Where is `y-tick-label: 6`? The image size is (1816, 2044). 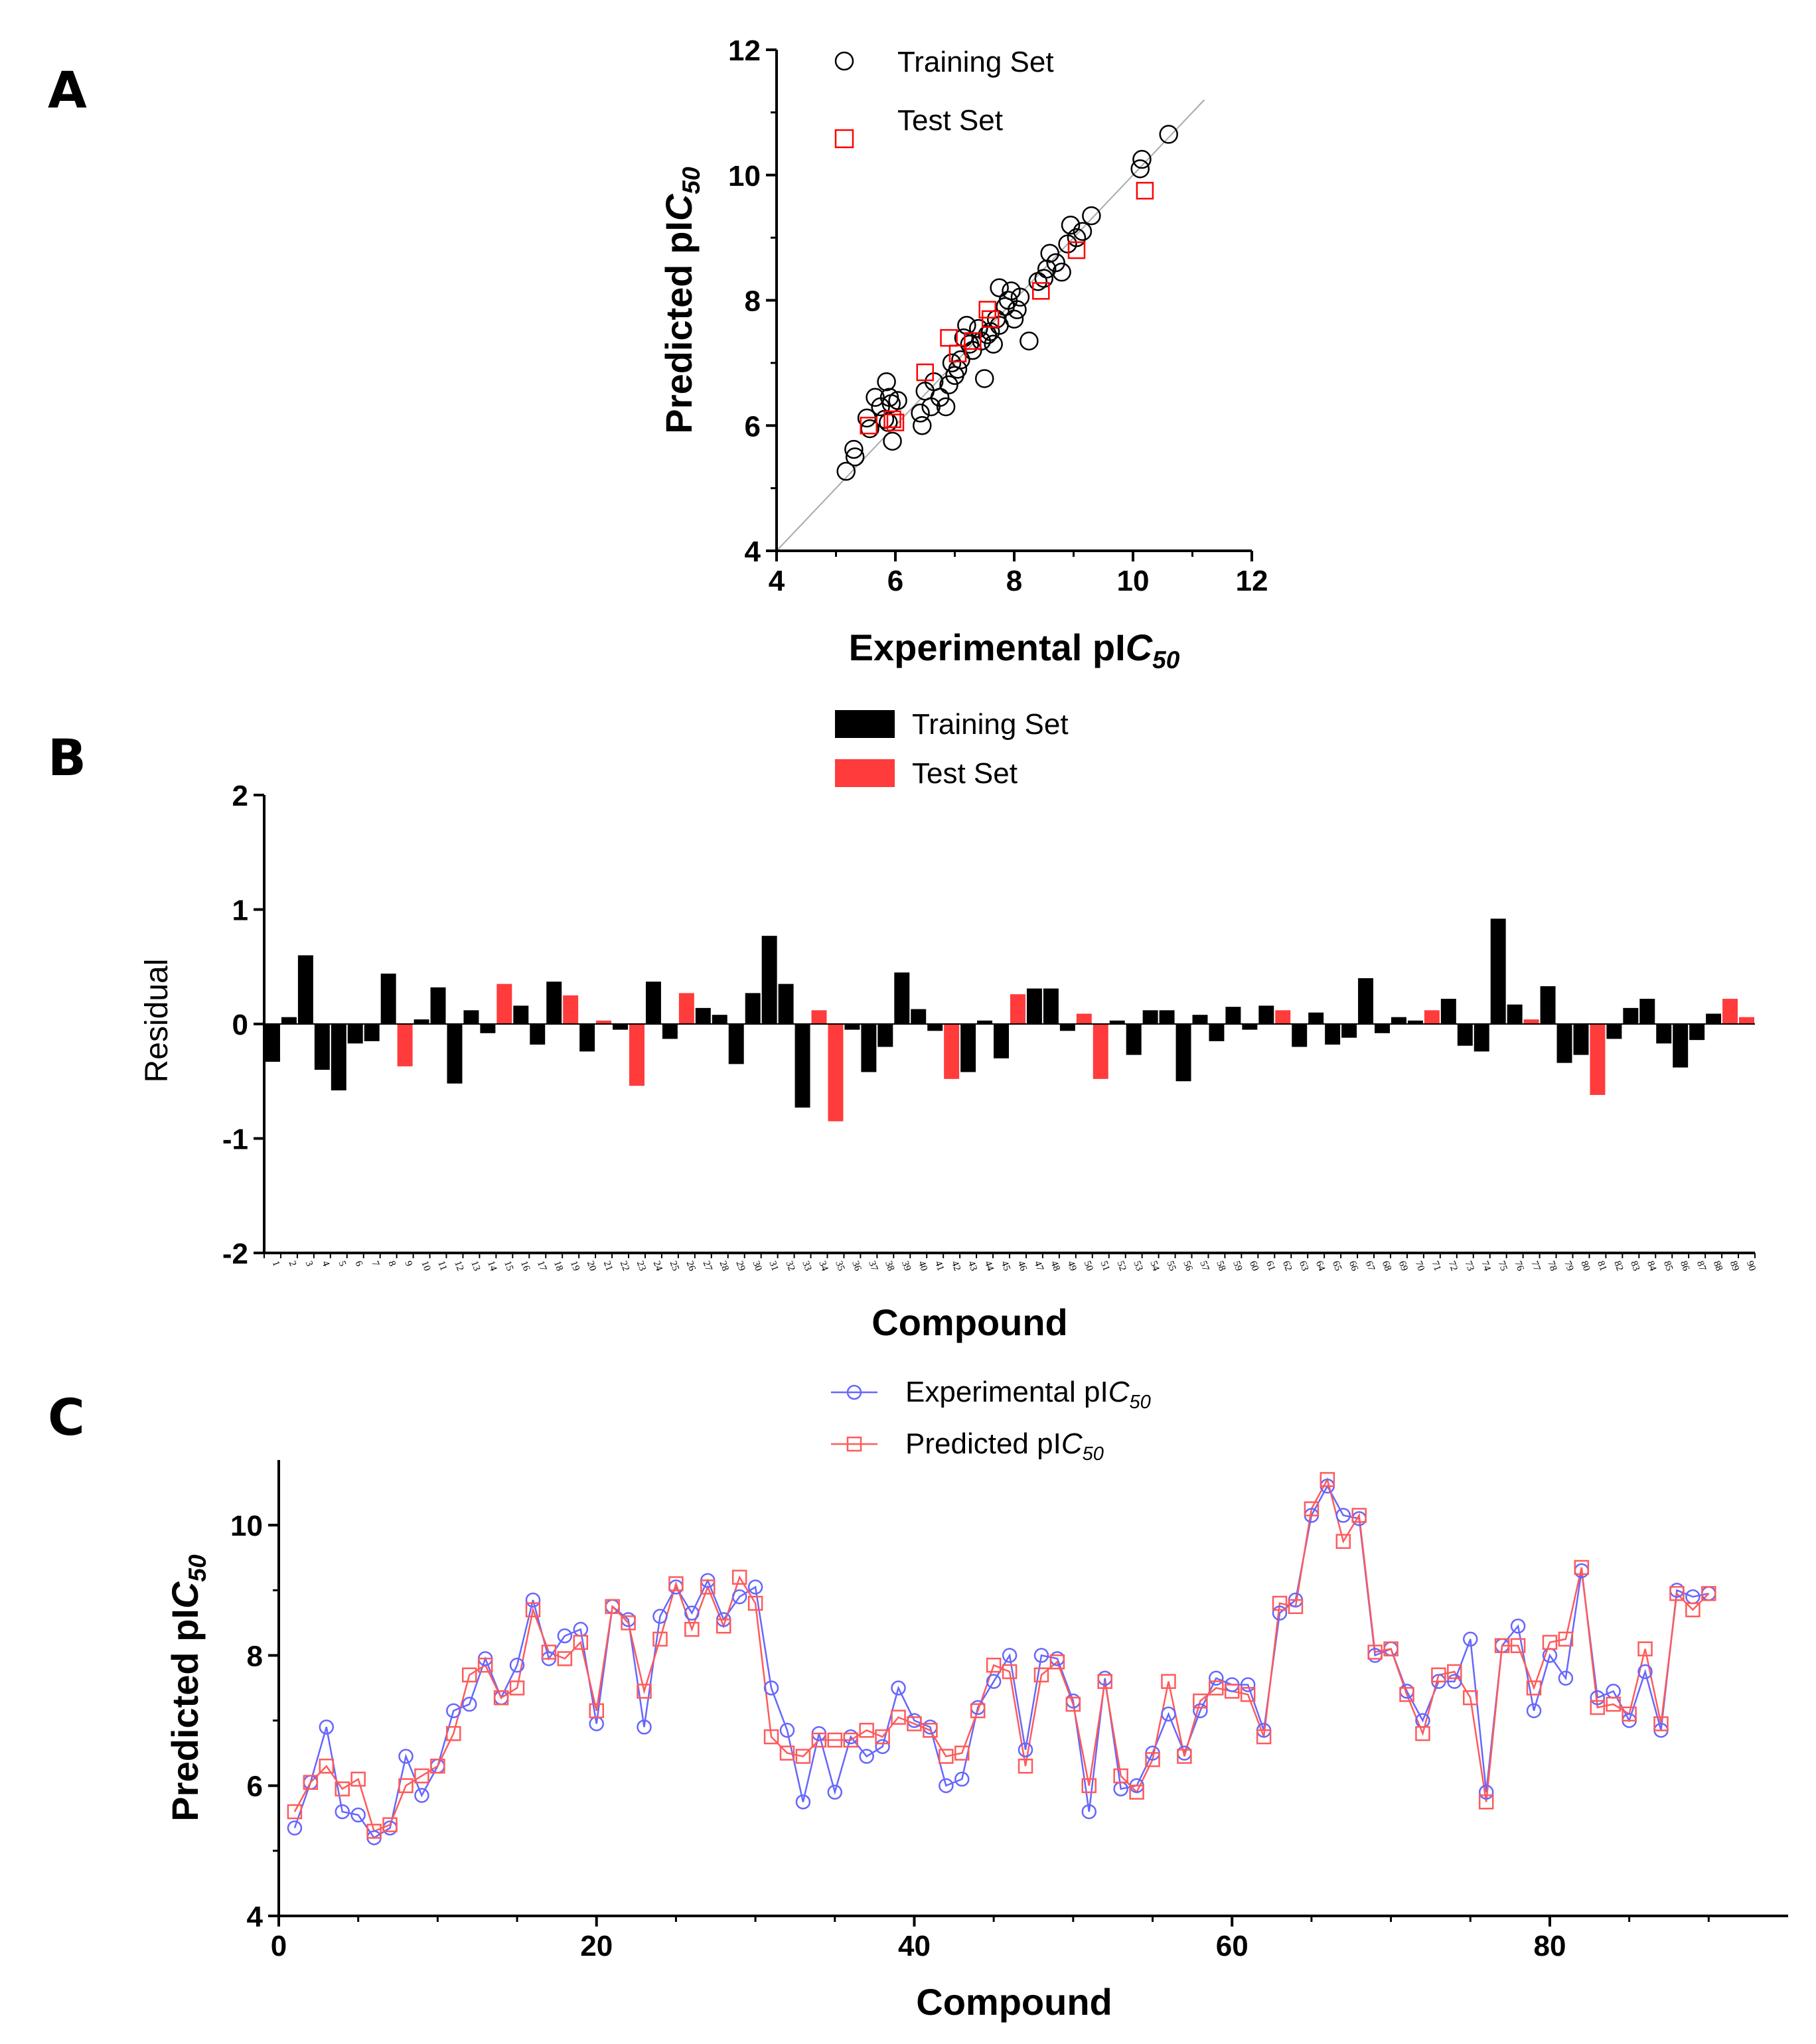
y-tick-label: 6 is located at coordinates (255, 1787).